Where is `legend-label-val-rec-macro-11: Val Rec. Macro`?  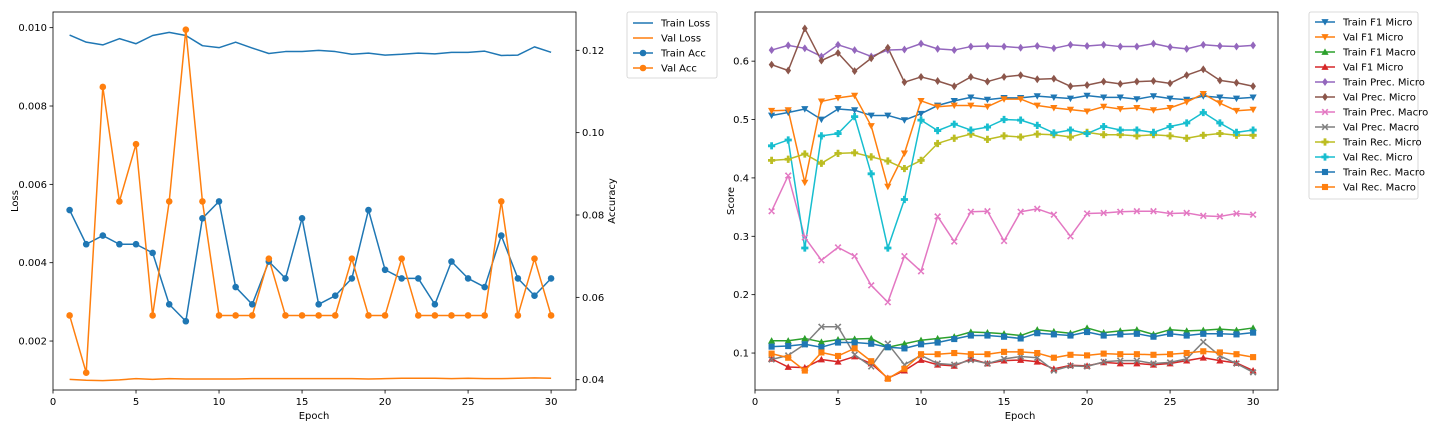 legend-label-val-rec-macro-11: Val Rec. Macro is located at coordinates (1379, 188).